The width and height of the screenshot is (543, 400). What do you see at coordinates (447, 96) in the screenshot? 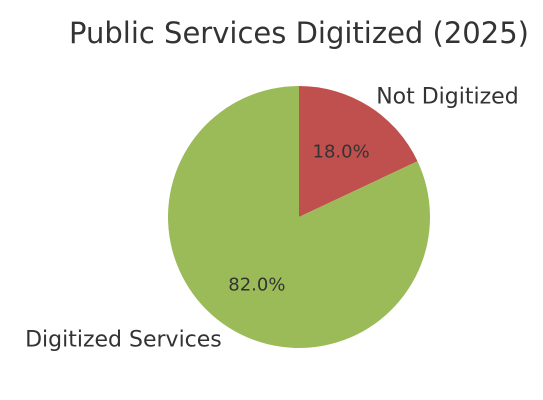
I see `pie-category-label: Not Digitized` at bounding box center [447, 96].